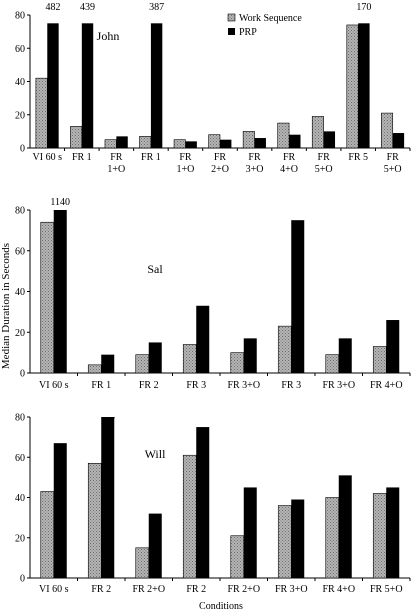  Describe the element at coordinates (87, 7) in the screenshot. I see `data-label: 439` at that location.